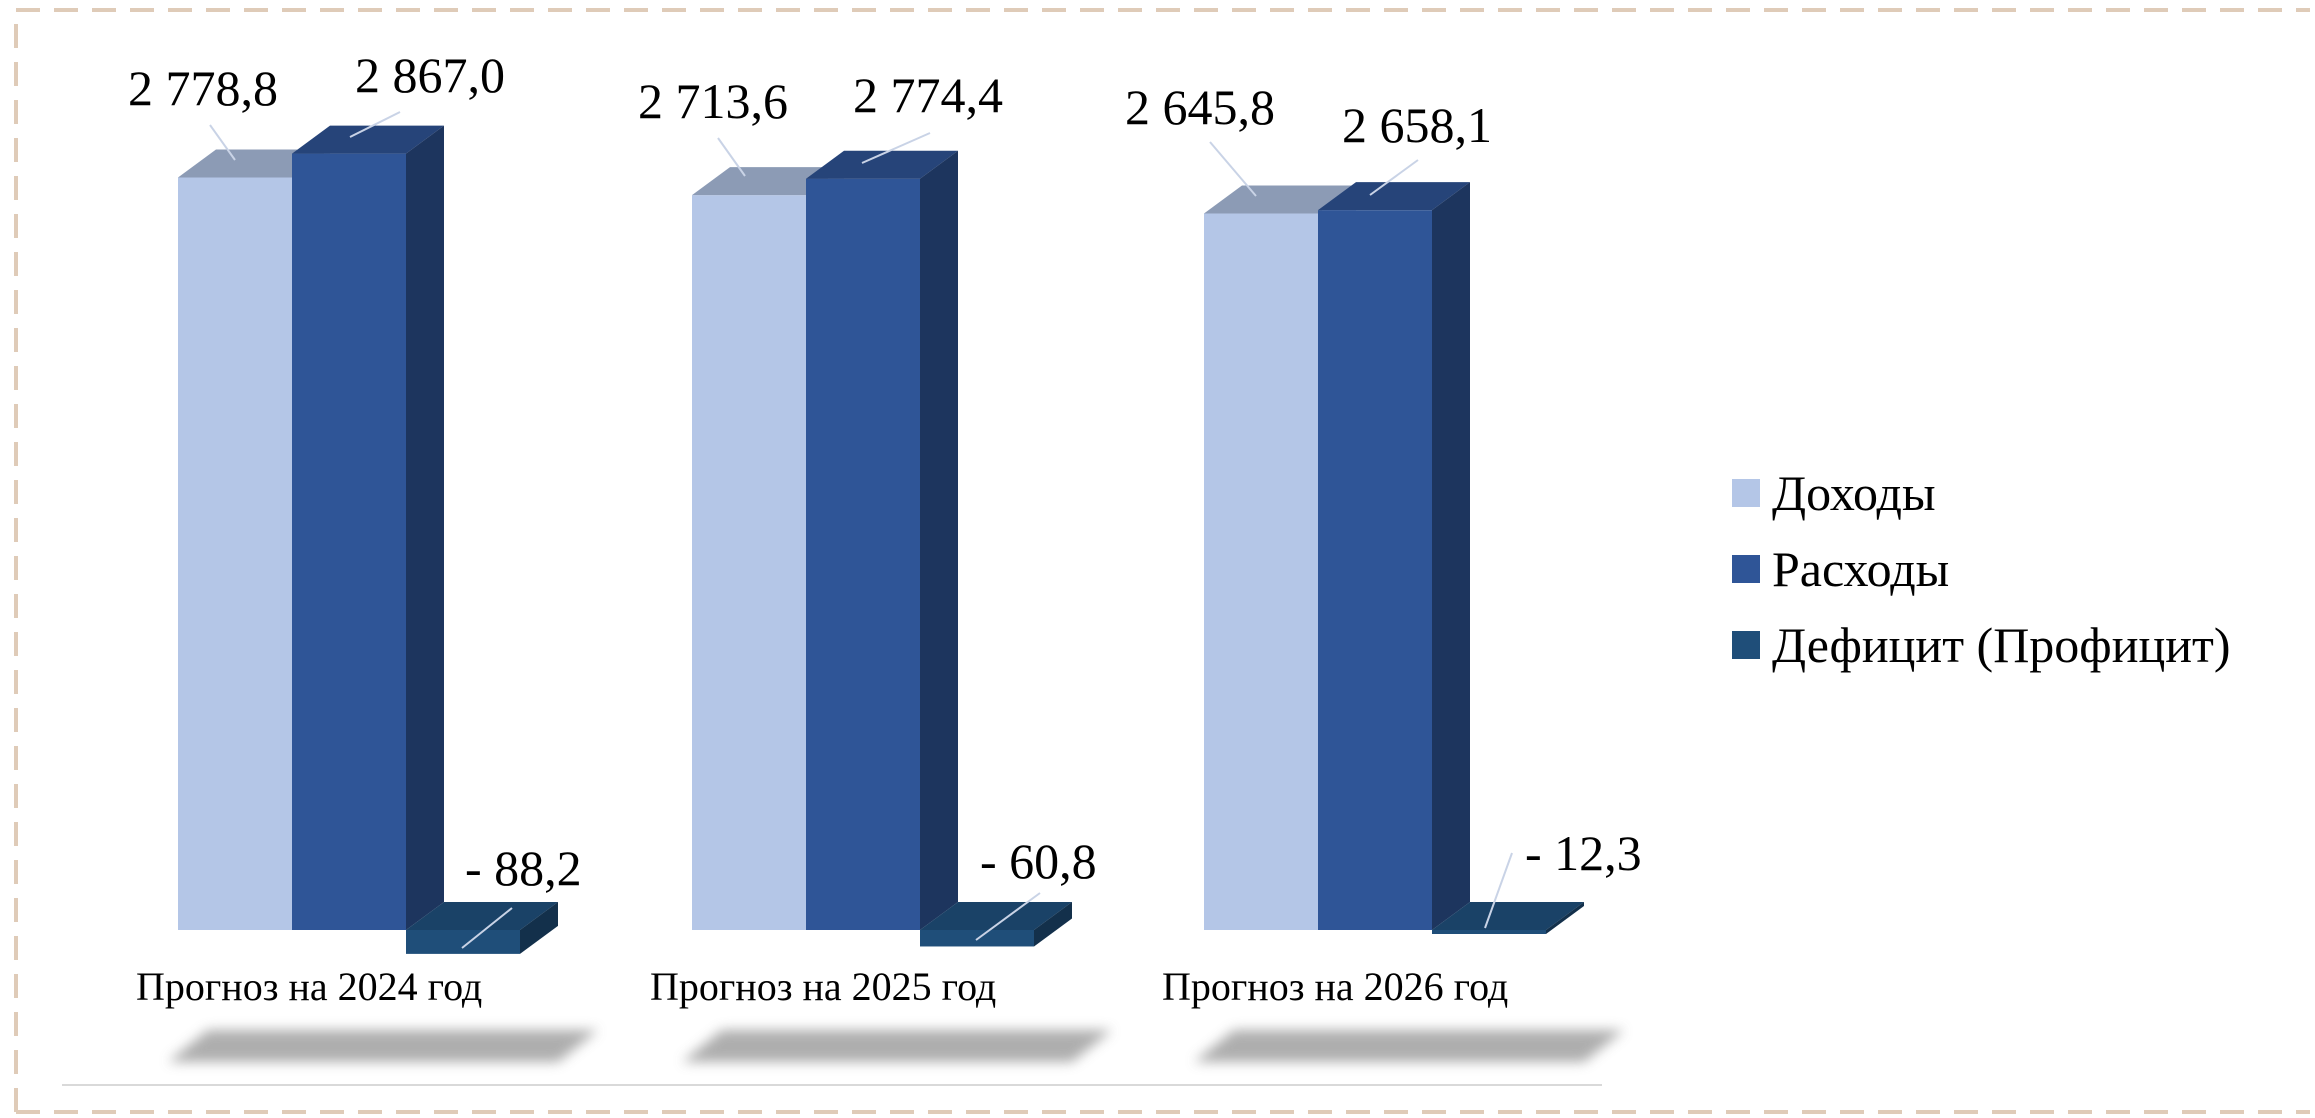  Describe the element at coordinates (430, 75) in the screenshot. I see `data-label: 2 867,0` at that location.